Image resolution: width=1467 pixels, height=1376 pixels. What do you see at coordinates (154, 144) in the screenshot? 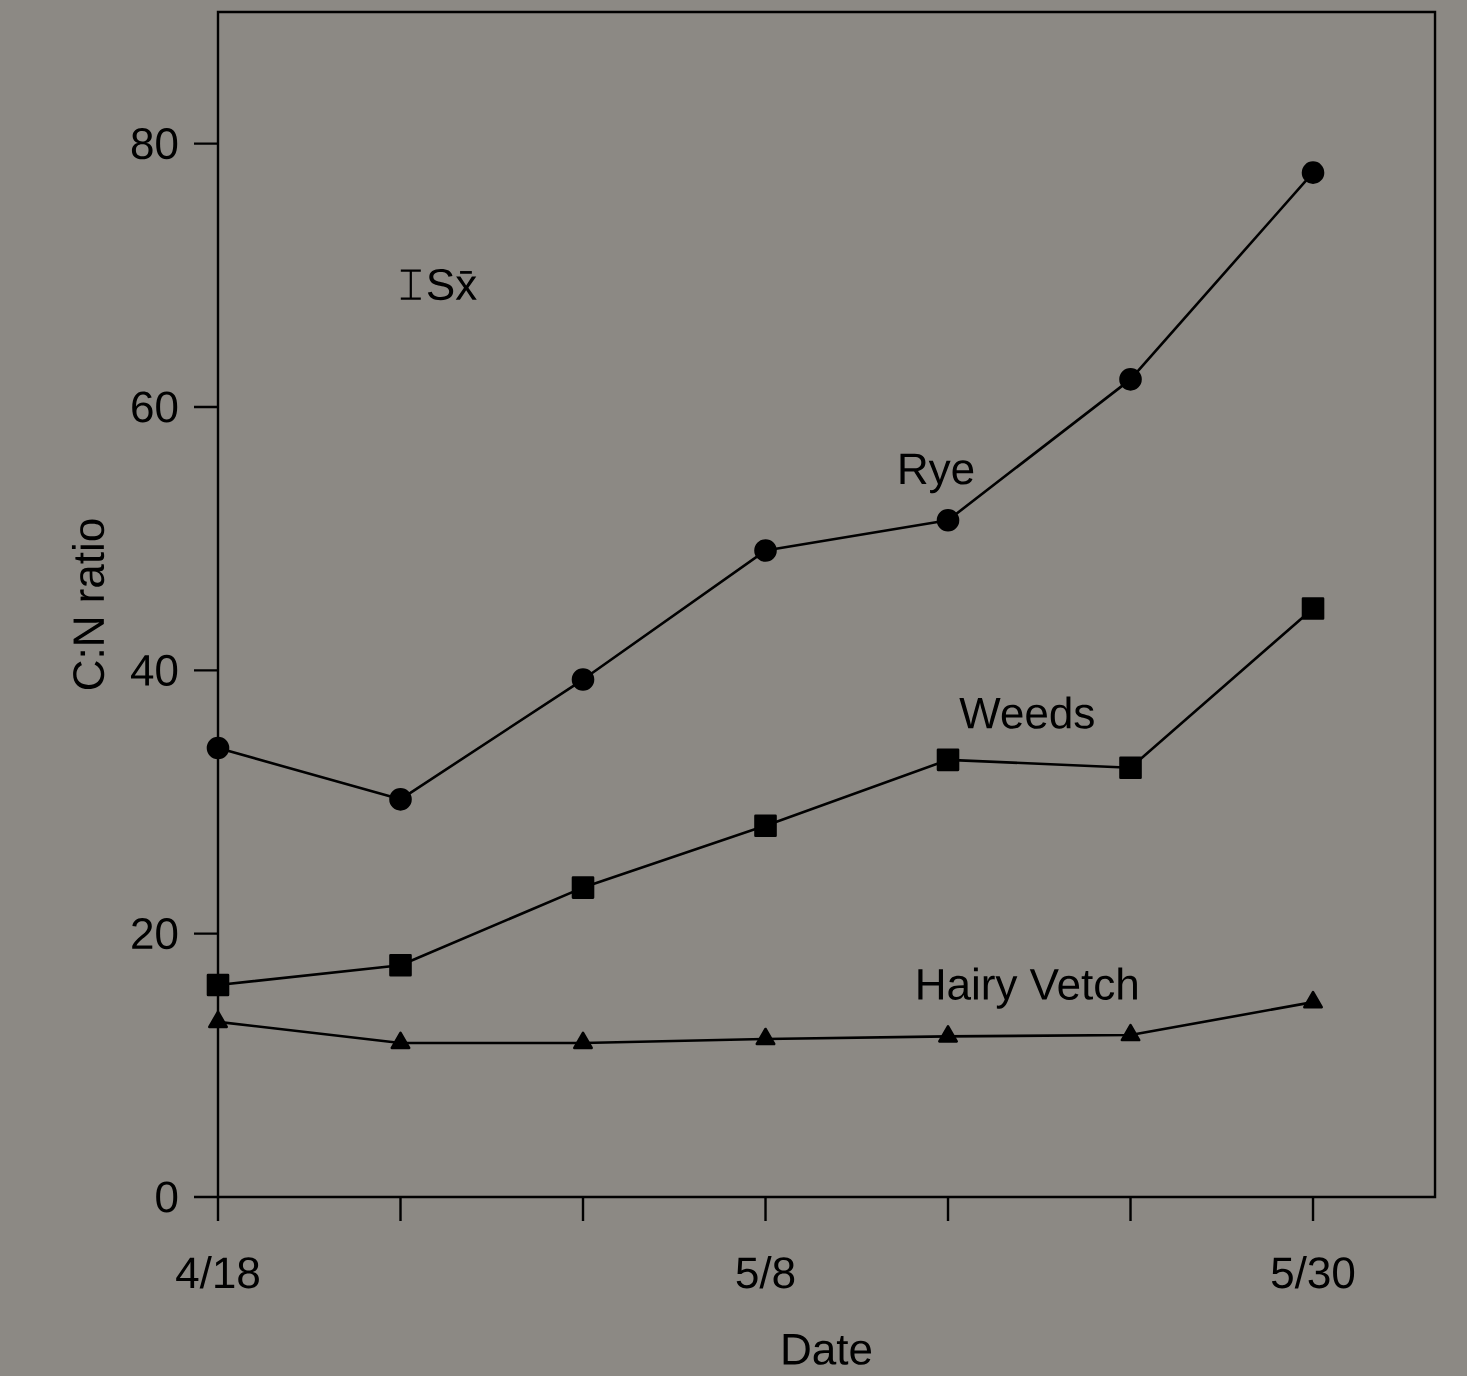
I see `y-tick-label: 80` at bounding box center [154, 144].